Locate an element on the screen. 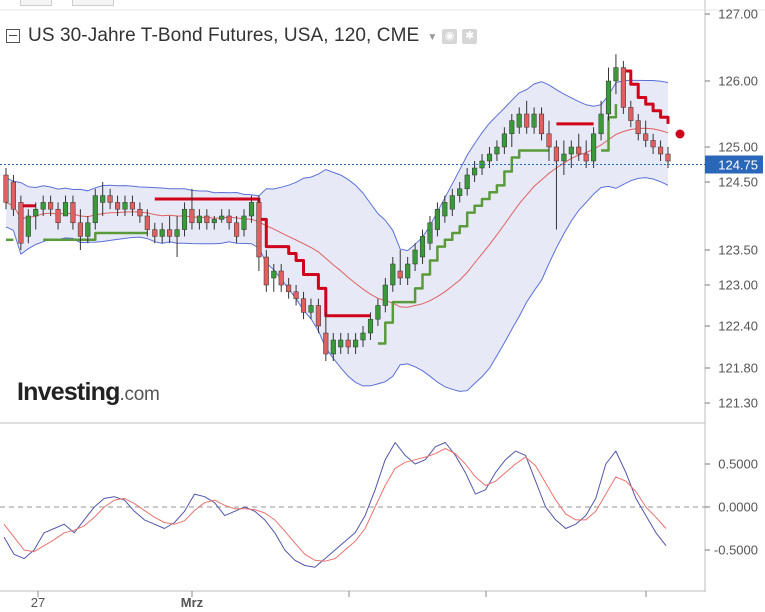  price-tick-label: 123.50 is located at coordinates (738, 250).